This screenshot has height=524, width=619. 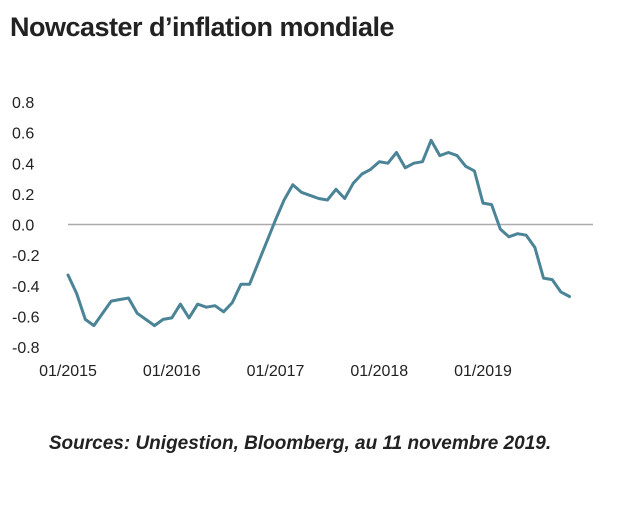 What do you see at coordinates (26, 256) in the screenshot?
I see `y-tick-label: -0.2` at bounding box center [26, 256].